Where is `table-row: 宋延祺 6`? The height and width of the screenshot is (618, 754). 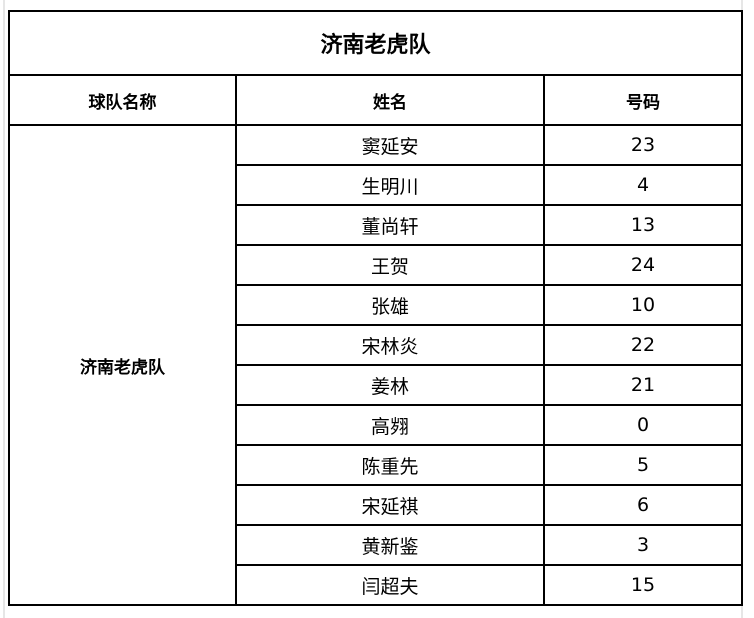
table-row: 宋延祺 6 is located at coordinates (376, 505).